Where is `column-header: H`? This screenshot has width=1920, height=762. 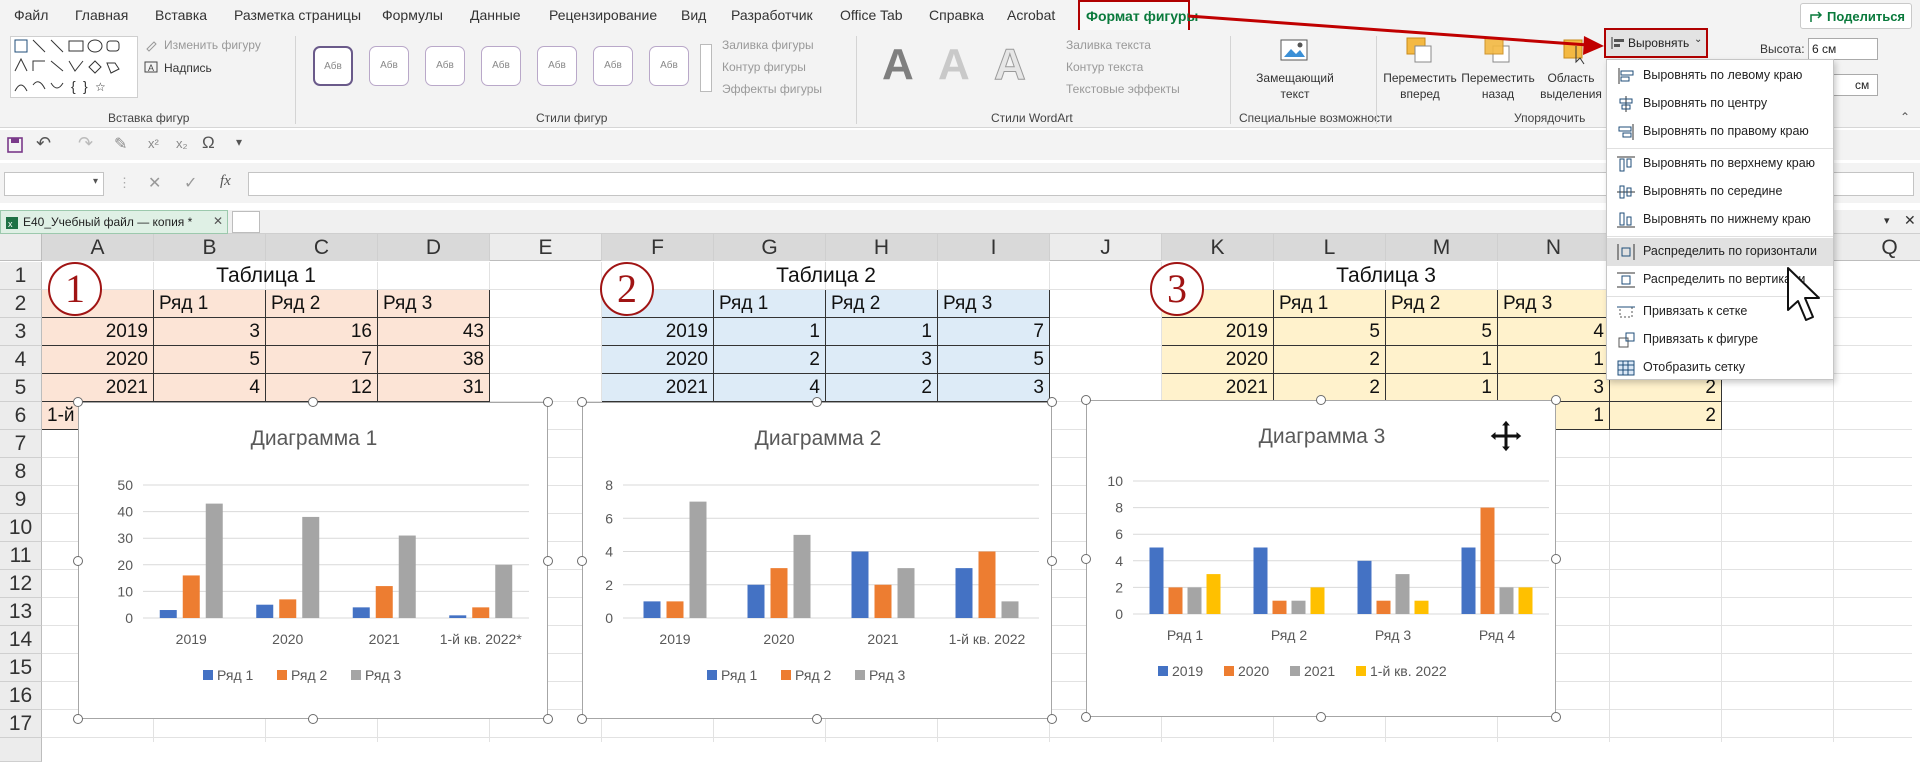
column-header: H is located at coordinates (882, 247).